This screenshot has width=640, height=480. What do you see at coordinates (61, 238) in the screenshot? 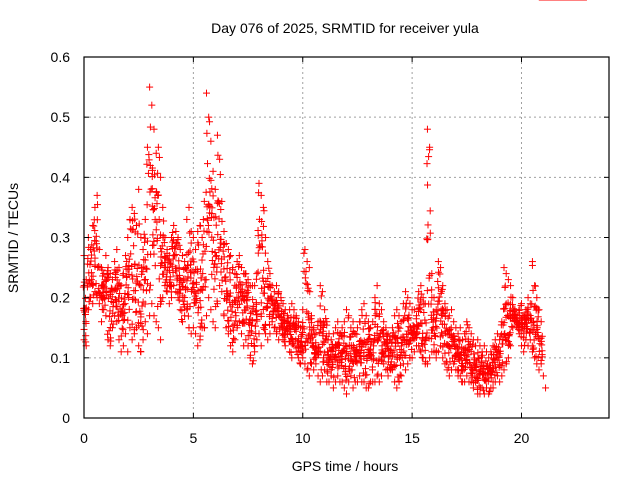
I see `y-tick-label: 0.3` at bounding box center [61, 238].